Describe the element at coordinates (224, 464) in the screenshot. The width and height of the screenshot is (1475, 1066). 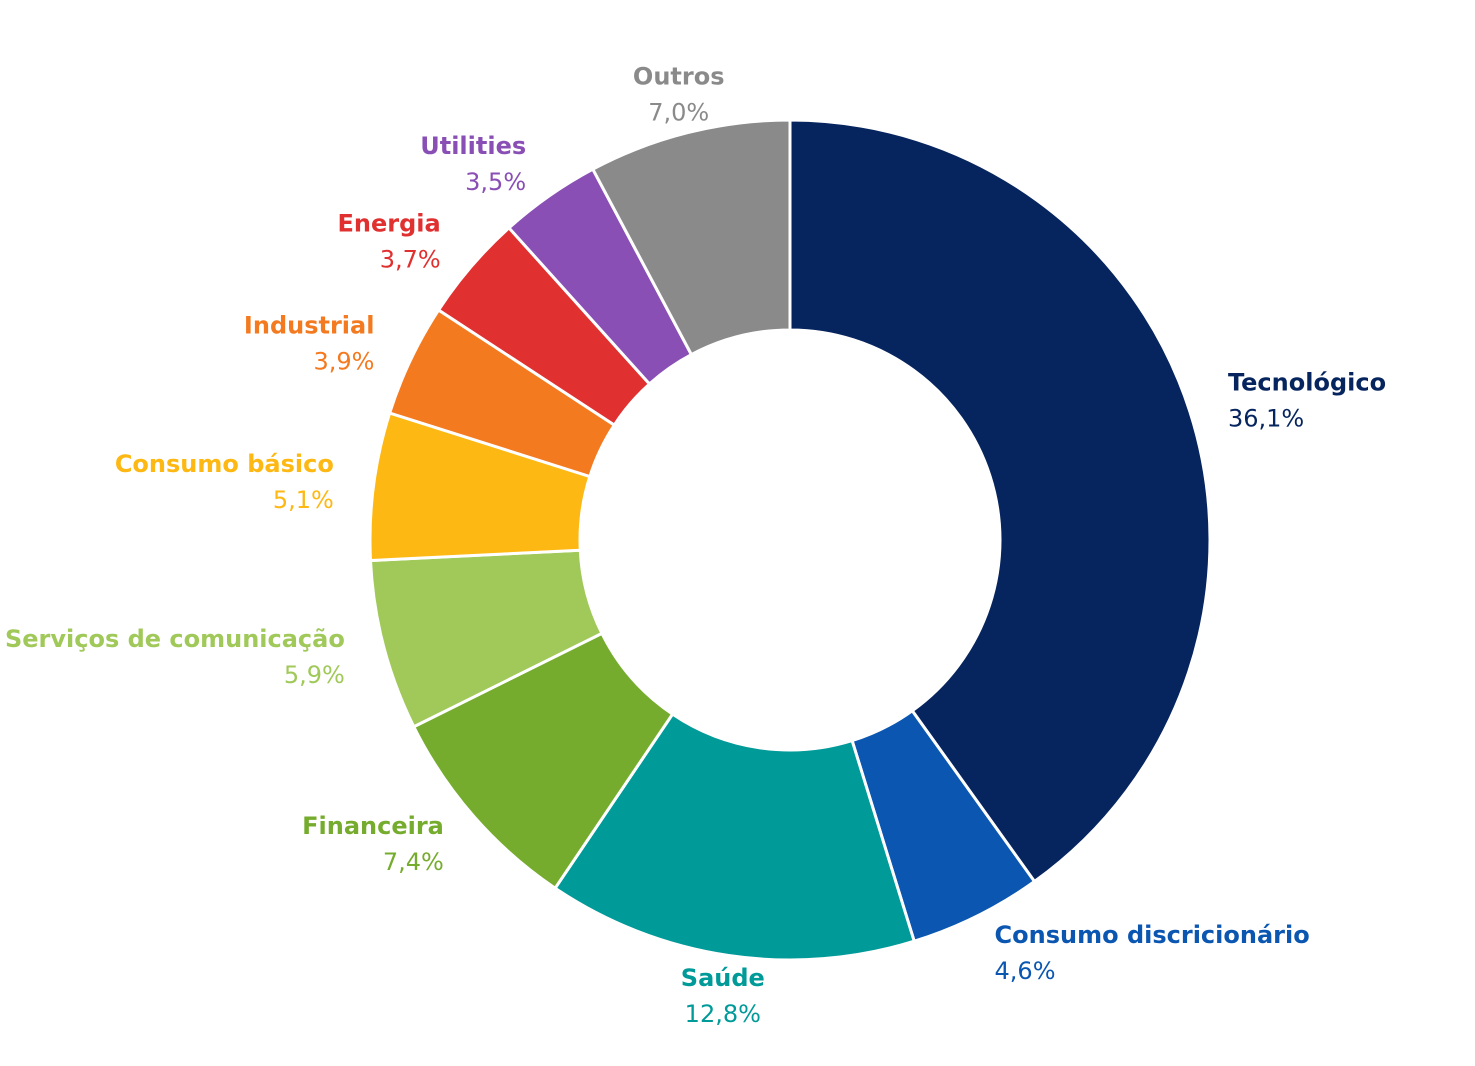
I see `category-label: Consumo básico` at that location.